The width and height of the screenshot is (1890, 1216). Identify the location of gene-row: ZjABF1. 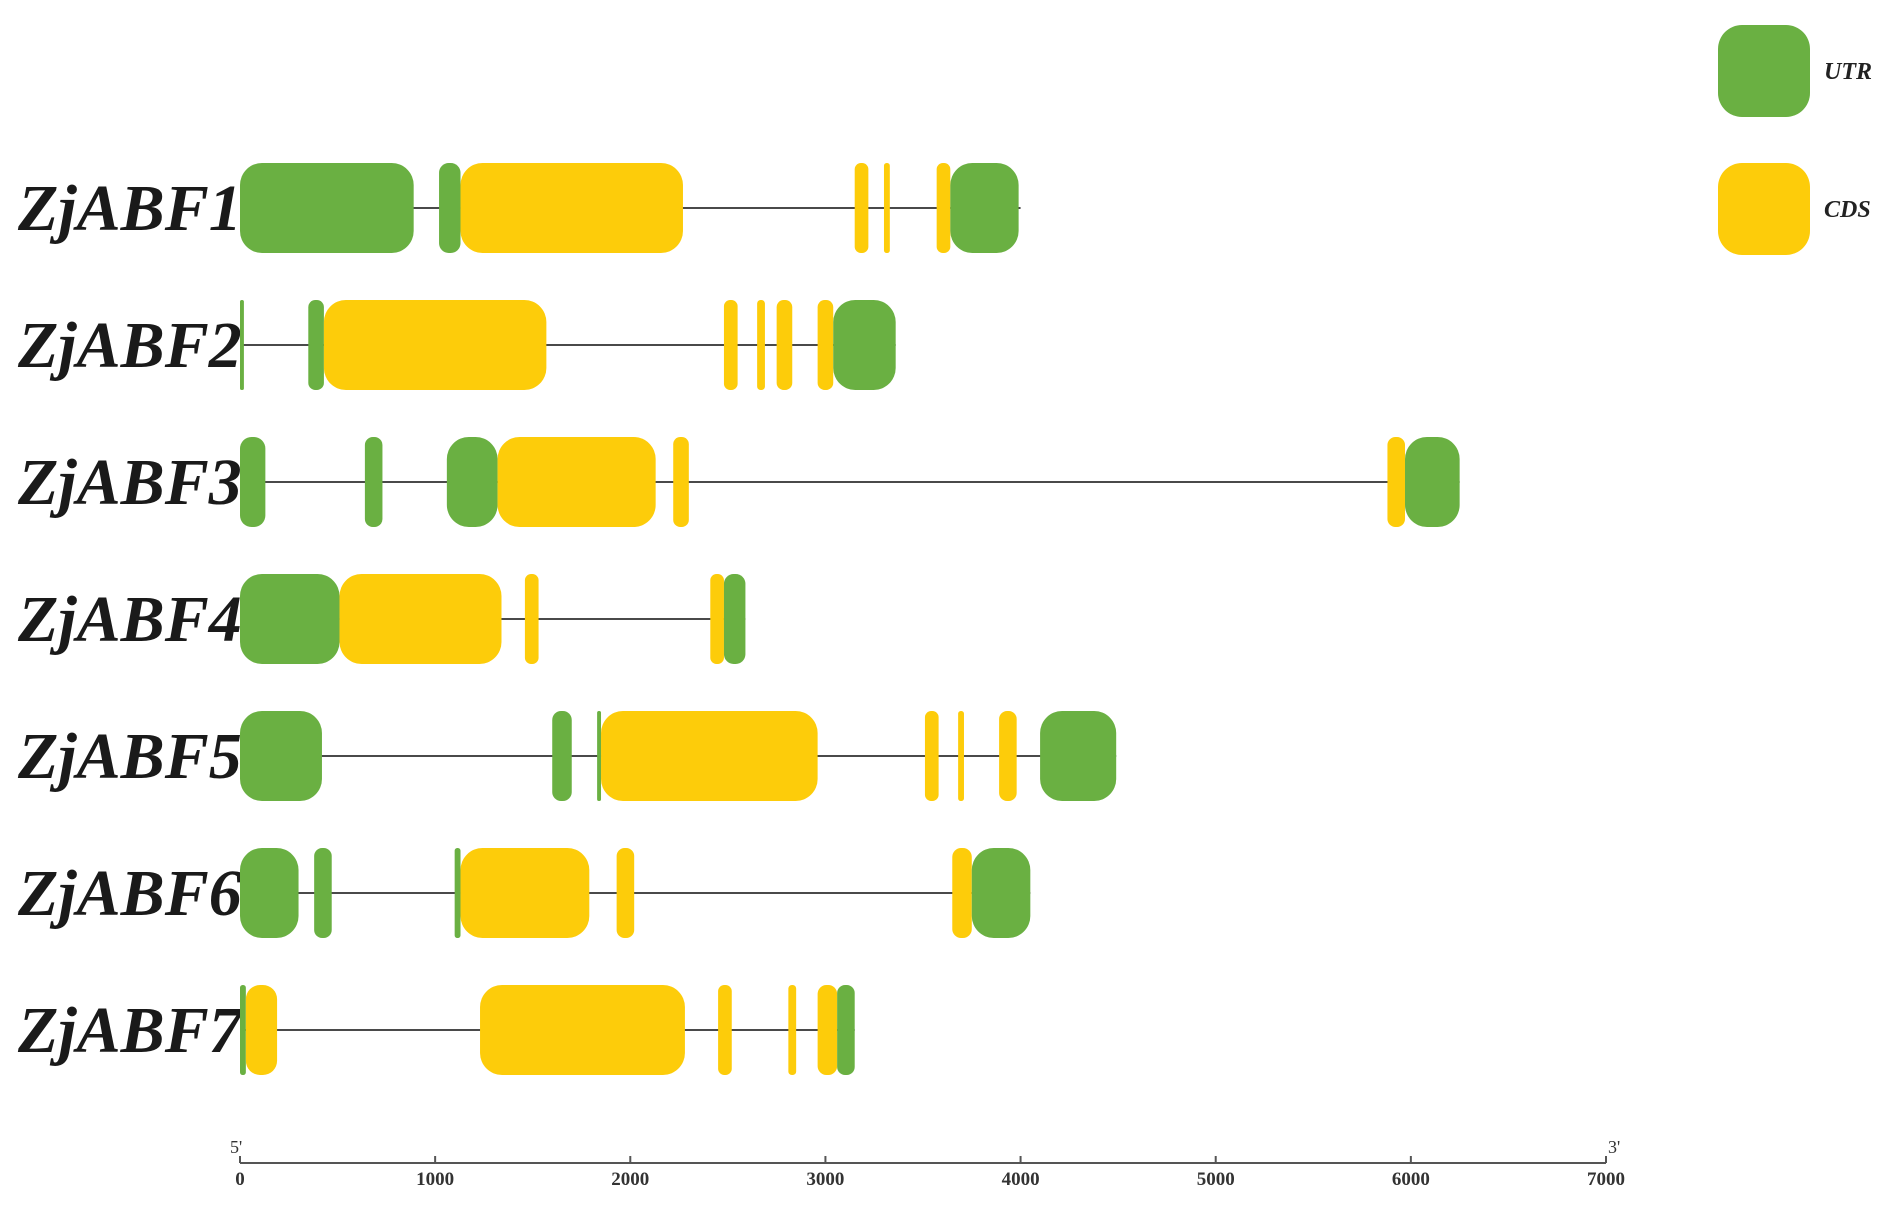
(519, 208).